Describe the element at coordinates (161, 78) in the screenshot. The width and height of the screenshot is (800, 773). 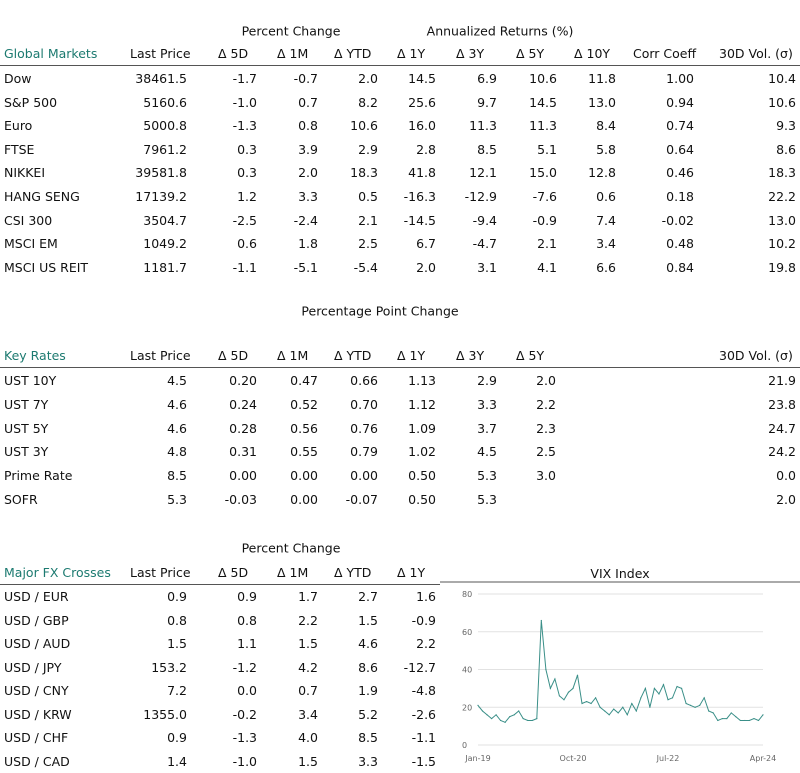
I see `global-cell: 38461.5` at that location.